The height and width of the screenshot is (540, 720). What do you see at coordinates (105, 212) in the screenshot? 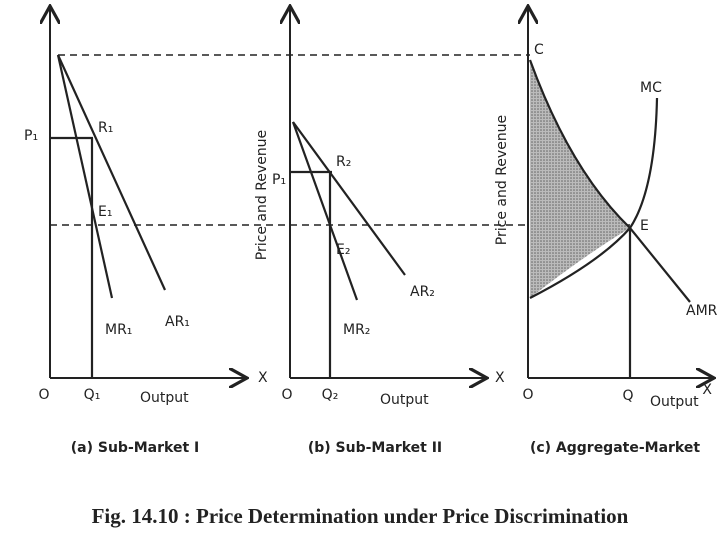
I see `label: E₁` at bounding box center [105, 212].